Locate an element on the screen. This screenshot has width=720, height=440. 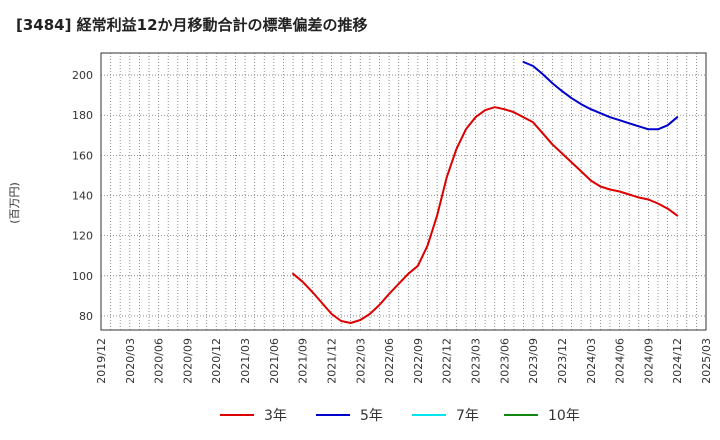
y-tick-label: 160 is located at coordinates (82, 155).